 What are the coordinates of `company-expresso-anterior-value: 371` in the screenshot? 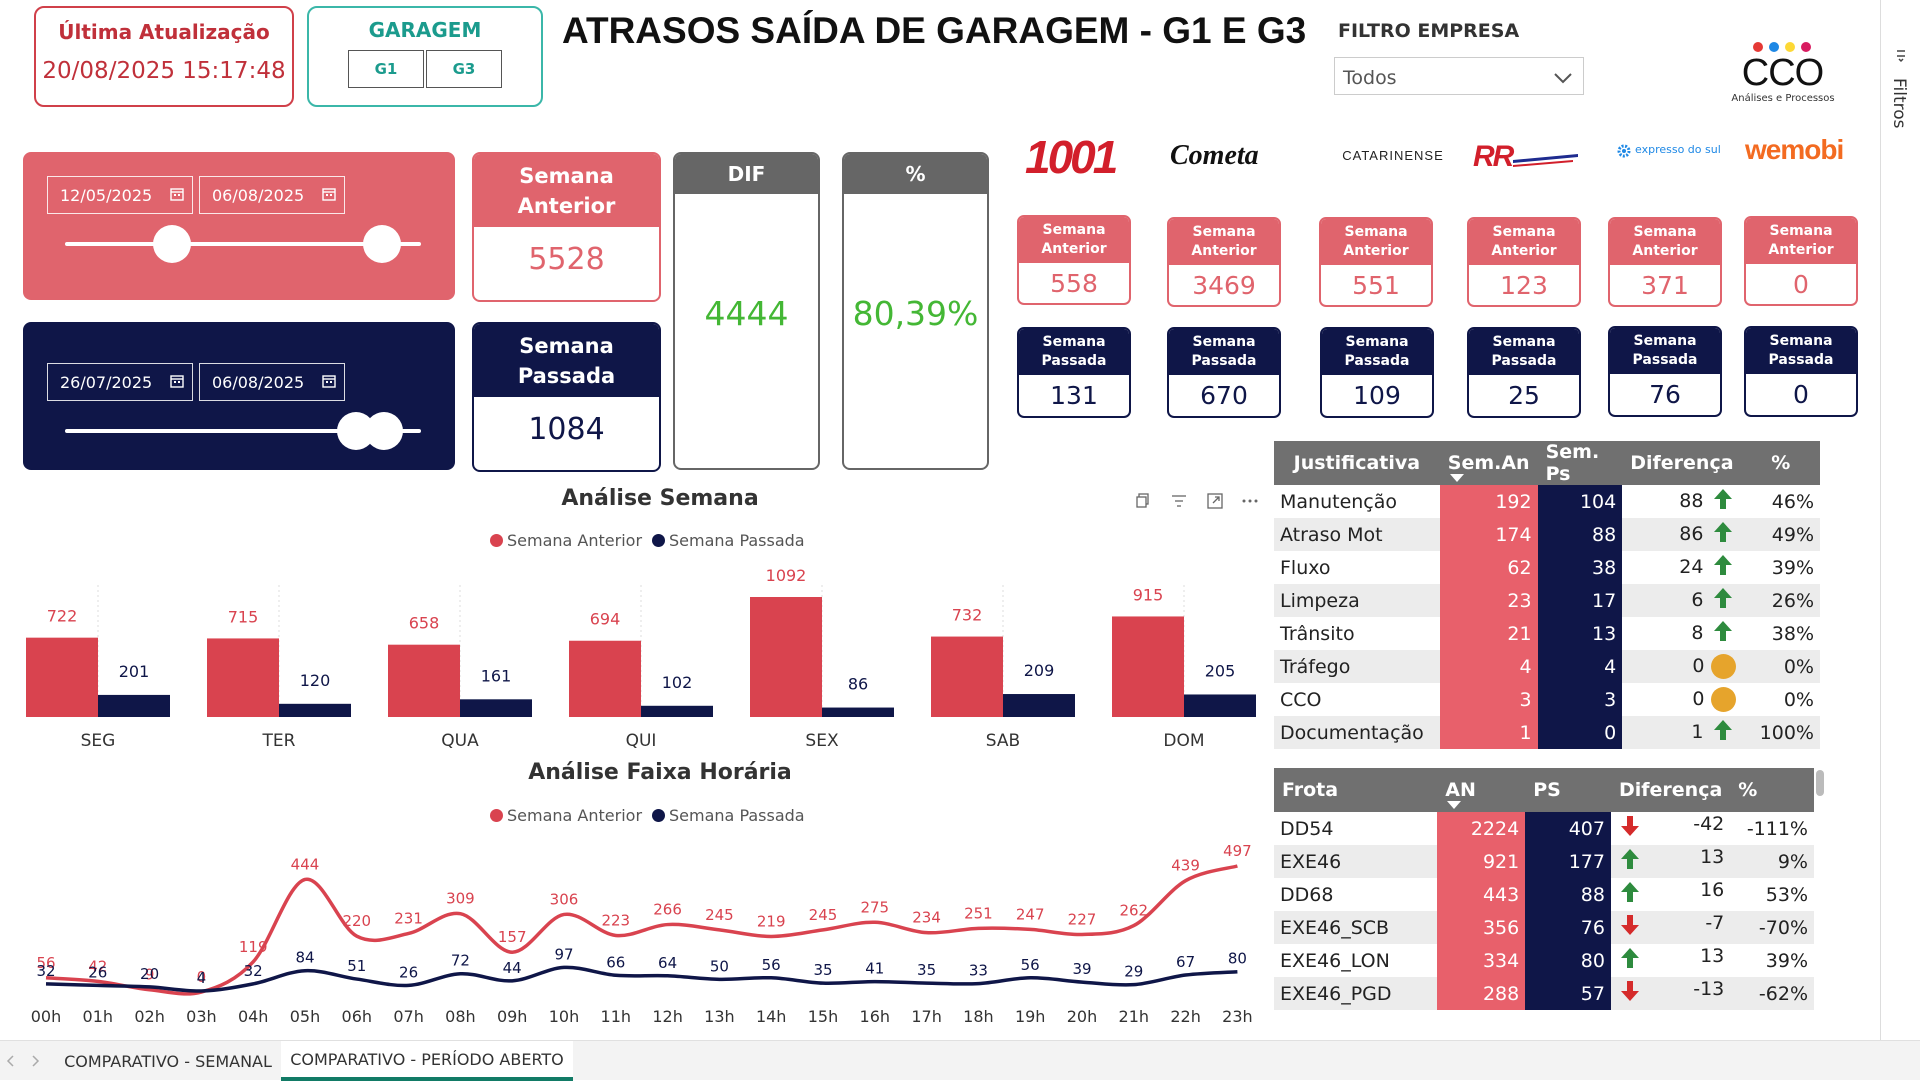 It's located at (1665, 285).